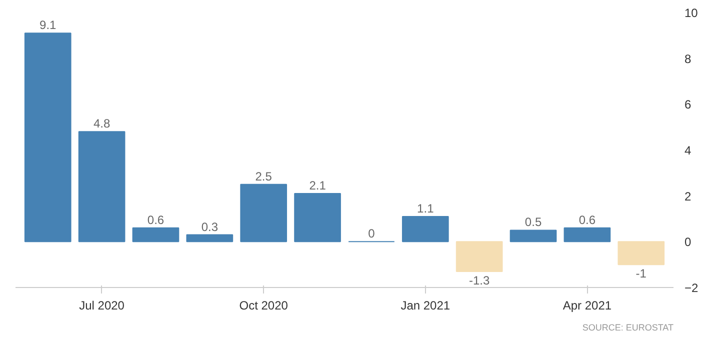  I want to click on data-label: -1.3, so click(479, 280).